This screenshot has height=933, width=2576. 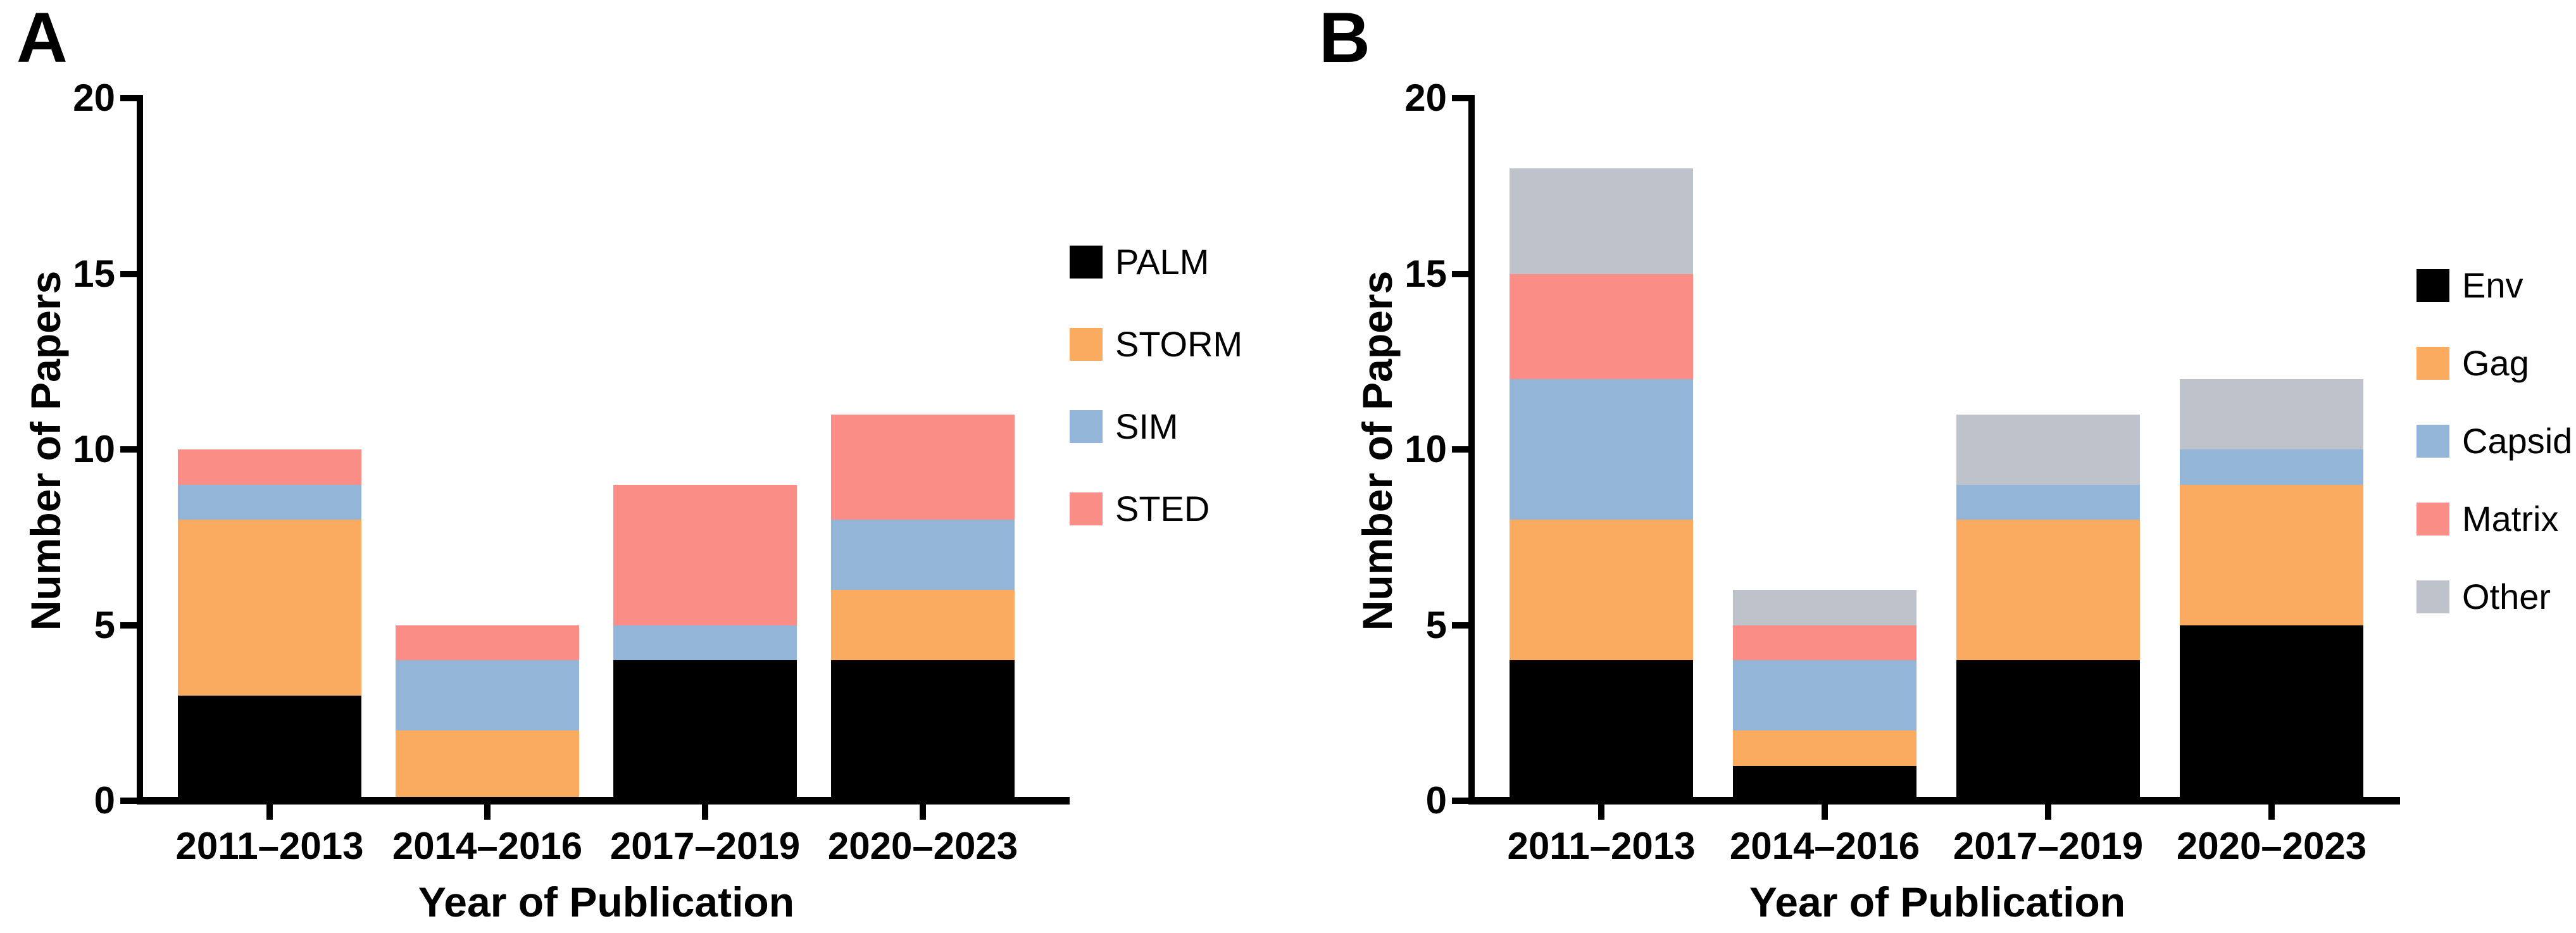 What do you see at coordinates (2433, 519) in the screenshot?
I see `legend-swatch-matrix` at bounding box center [2433, 519].